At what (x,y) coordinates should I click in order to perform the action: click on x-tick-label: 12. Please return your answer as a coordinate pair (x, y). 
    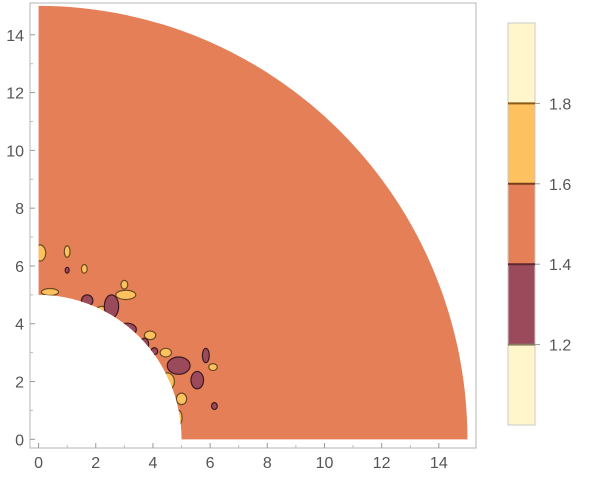
    Looking at the image, I should click on (382, 463).